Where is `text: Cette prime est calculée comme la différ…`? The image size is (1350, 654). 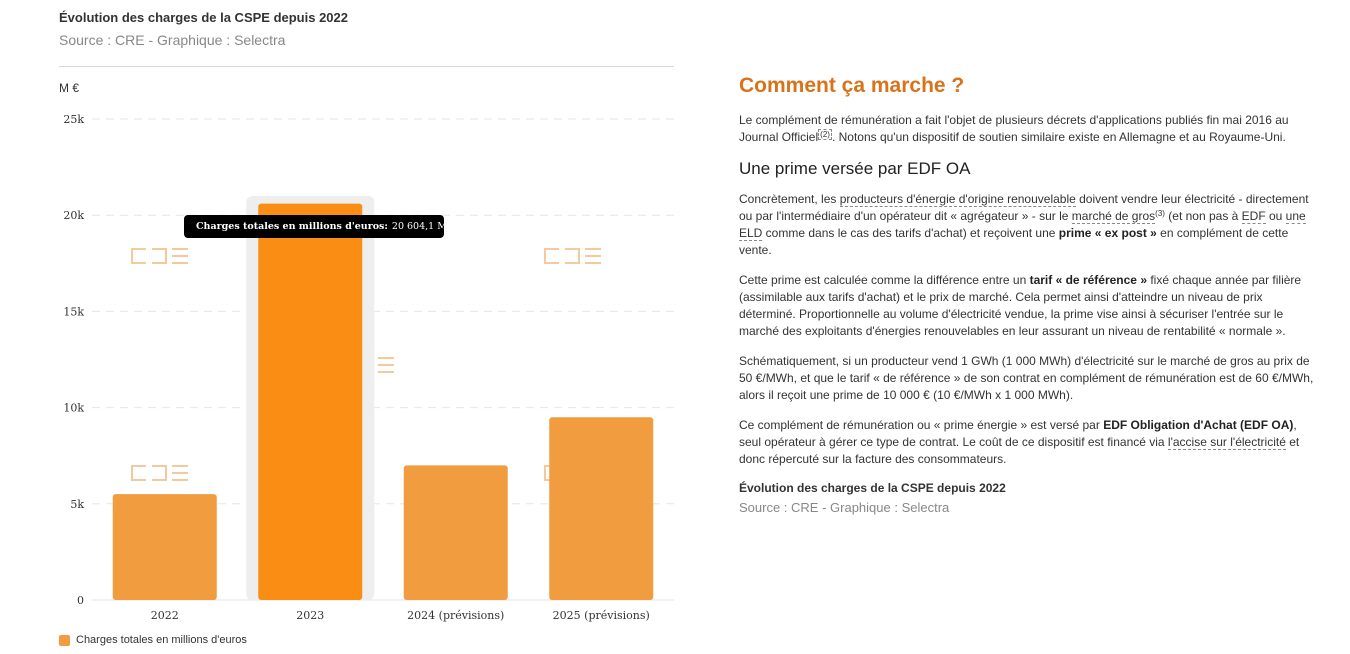 text: Cette prime est calculée comme la différ… is located at coordinates (884, 280).